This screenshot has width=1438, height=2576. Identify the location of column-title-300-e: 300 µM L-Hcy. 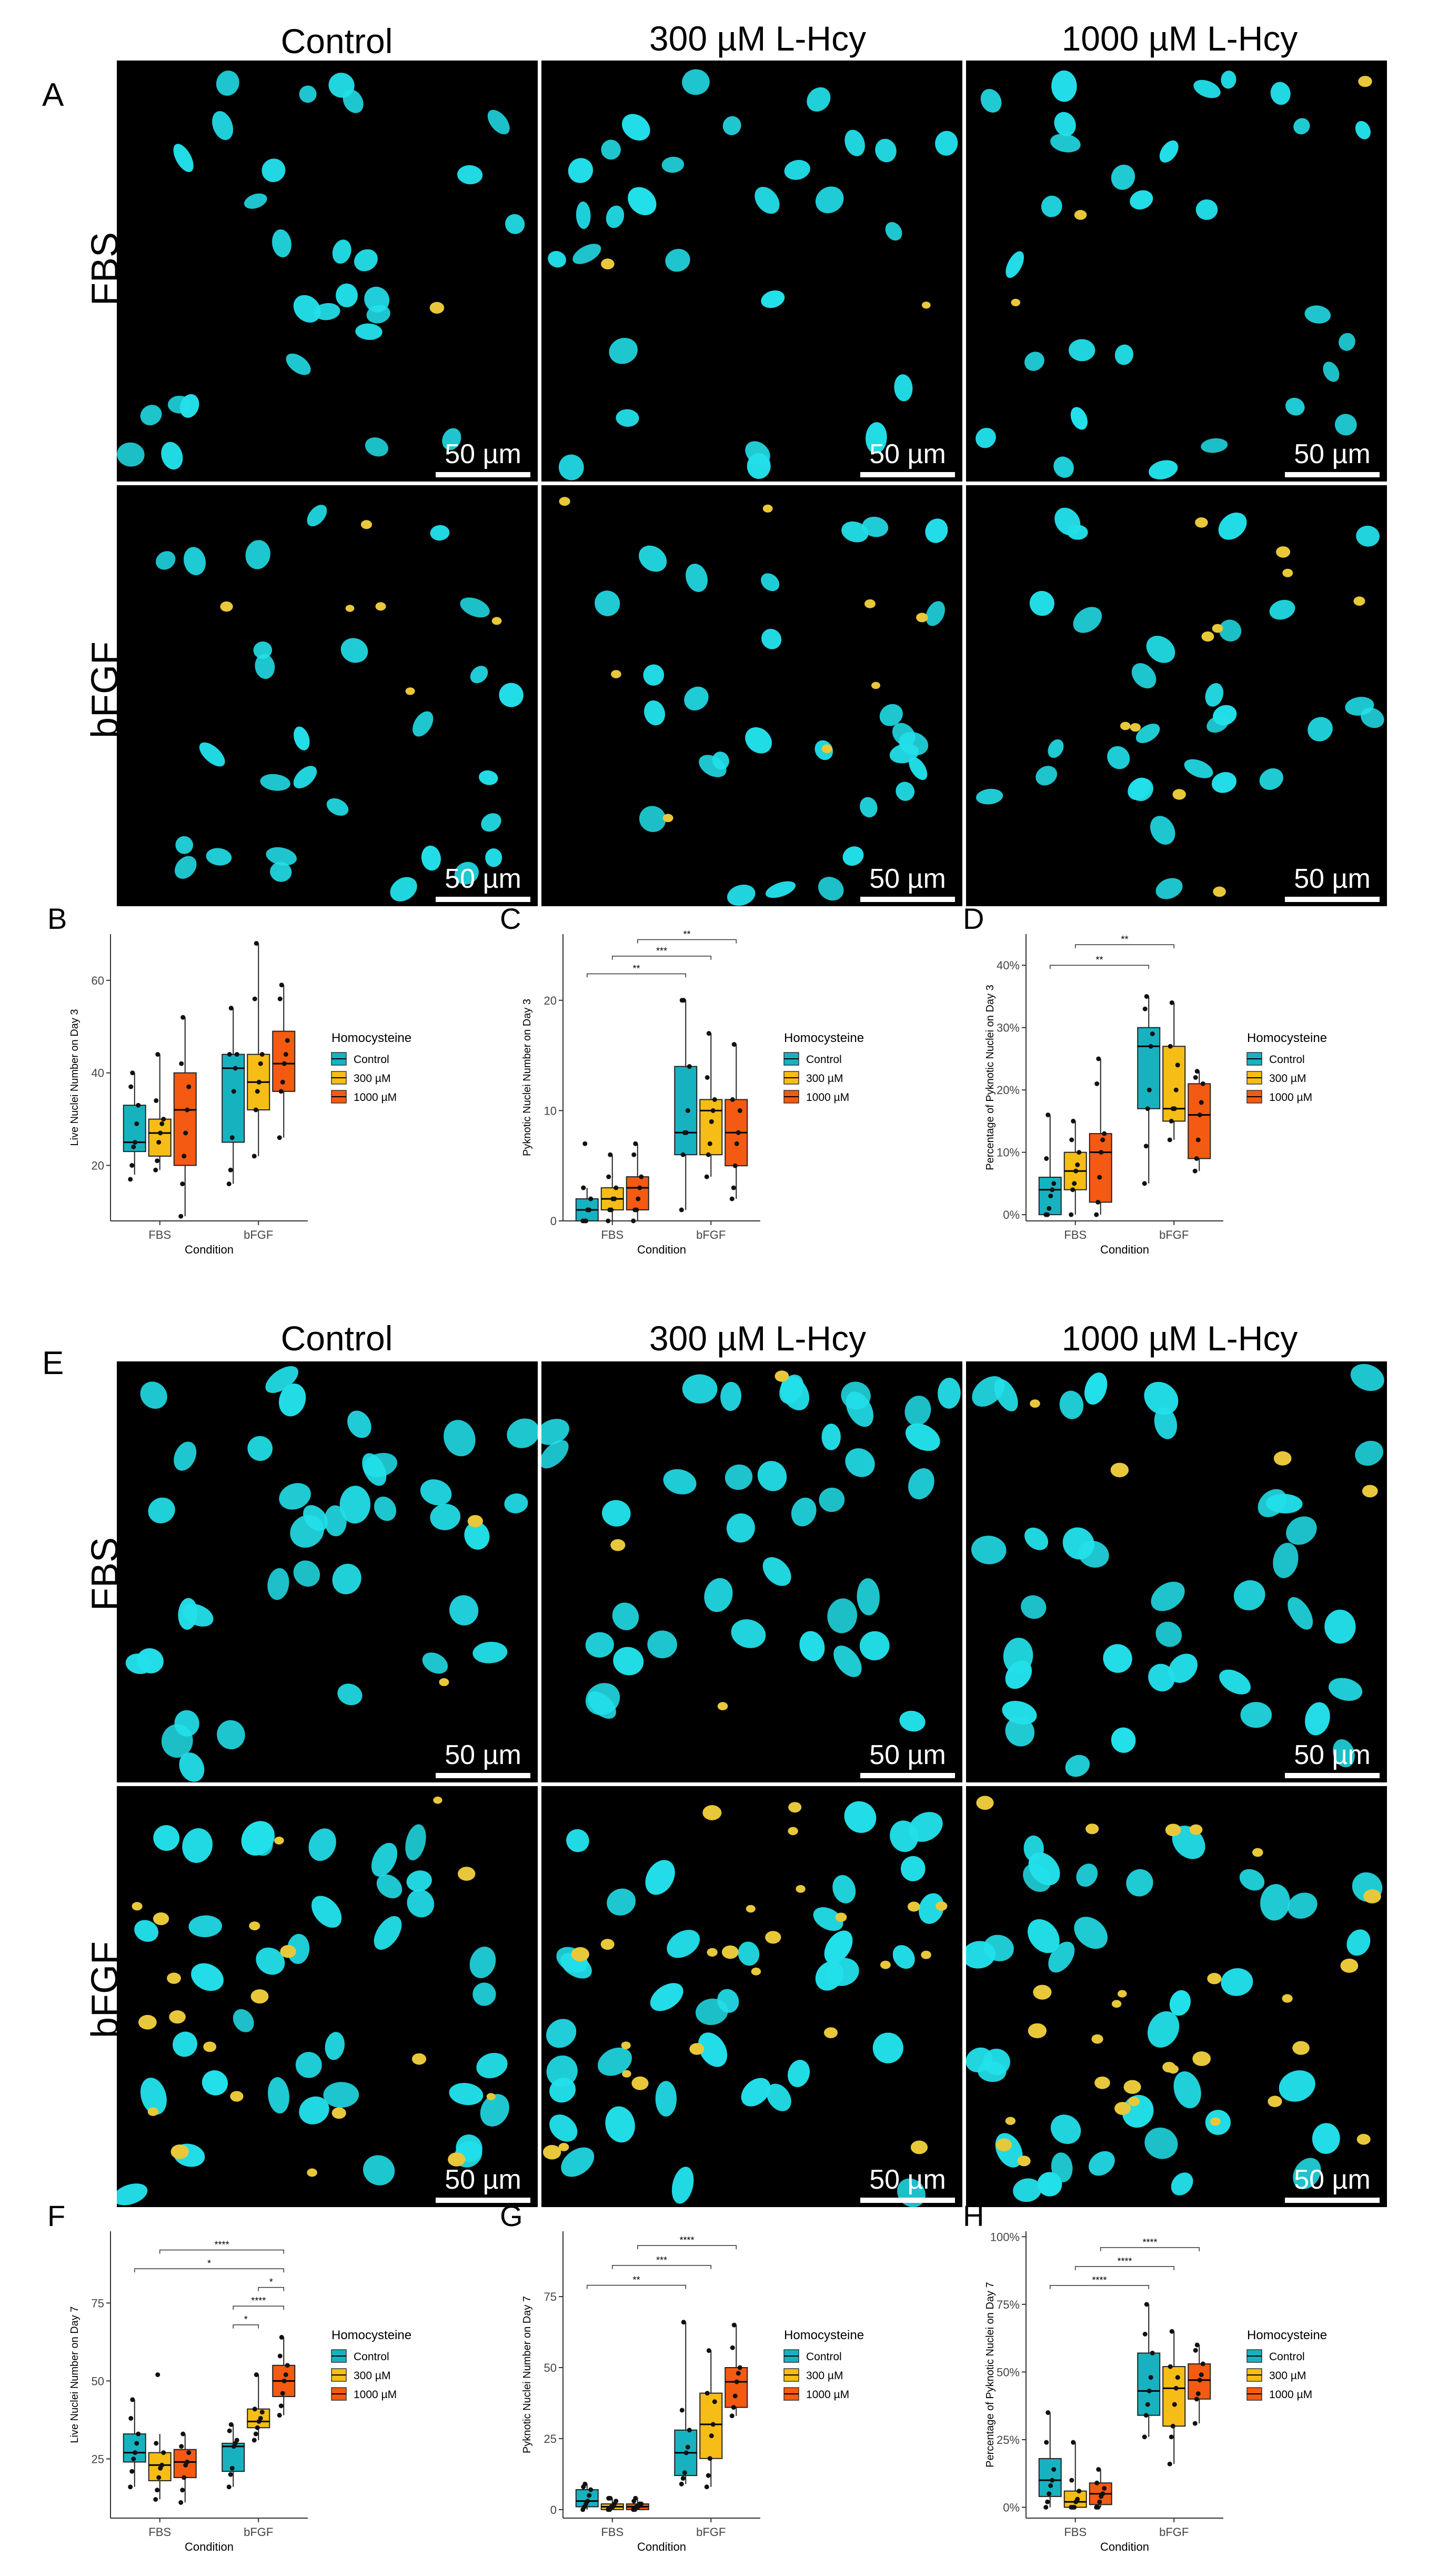
(758, 1338).